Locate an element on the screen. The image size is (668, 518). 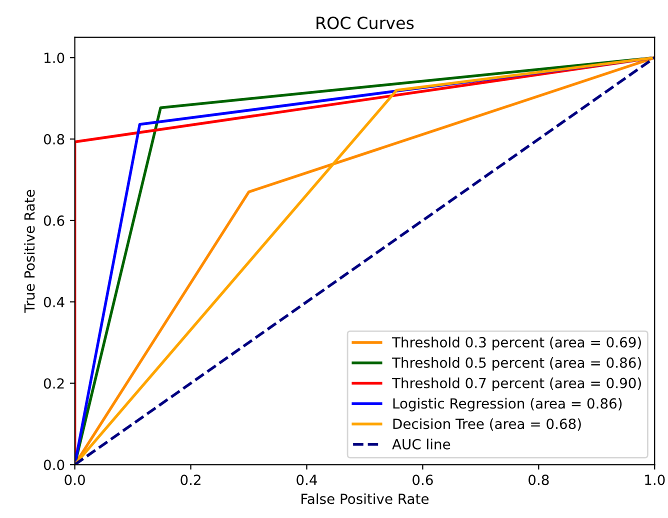
y-tick-label: 0.0 is located at coordinates (54, 465).